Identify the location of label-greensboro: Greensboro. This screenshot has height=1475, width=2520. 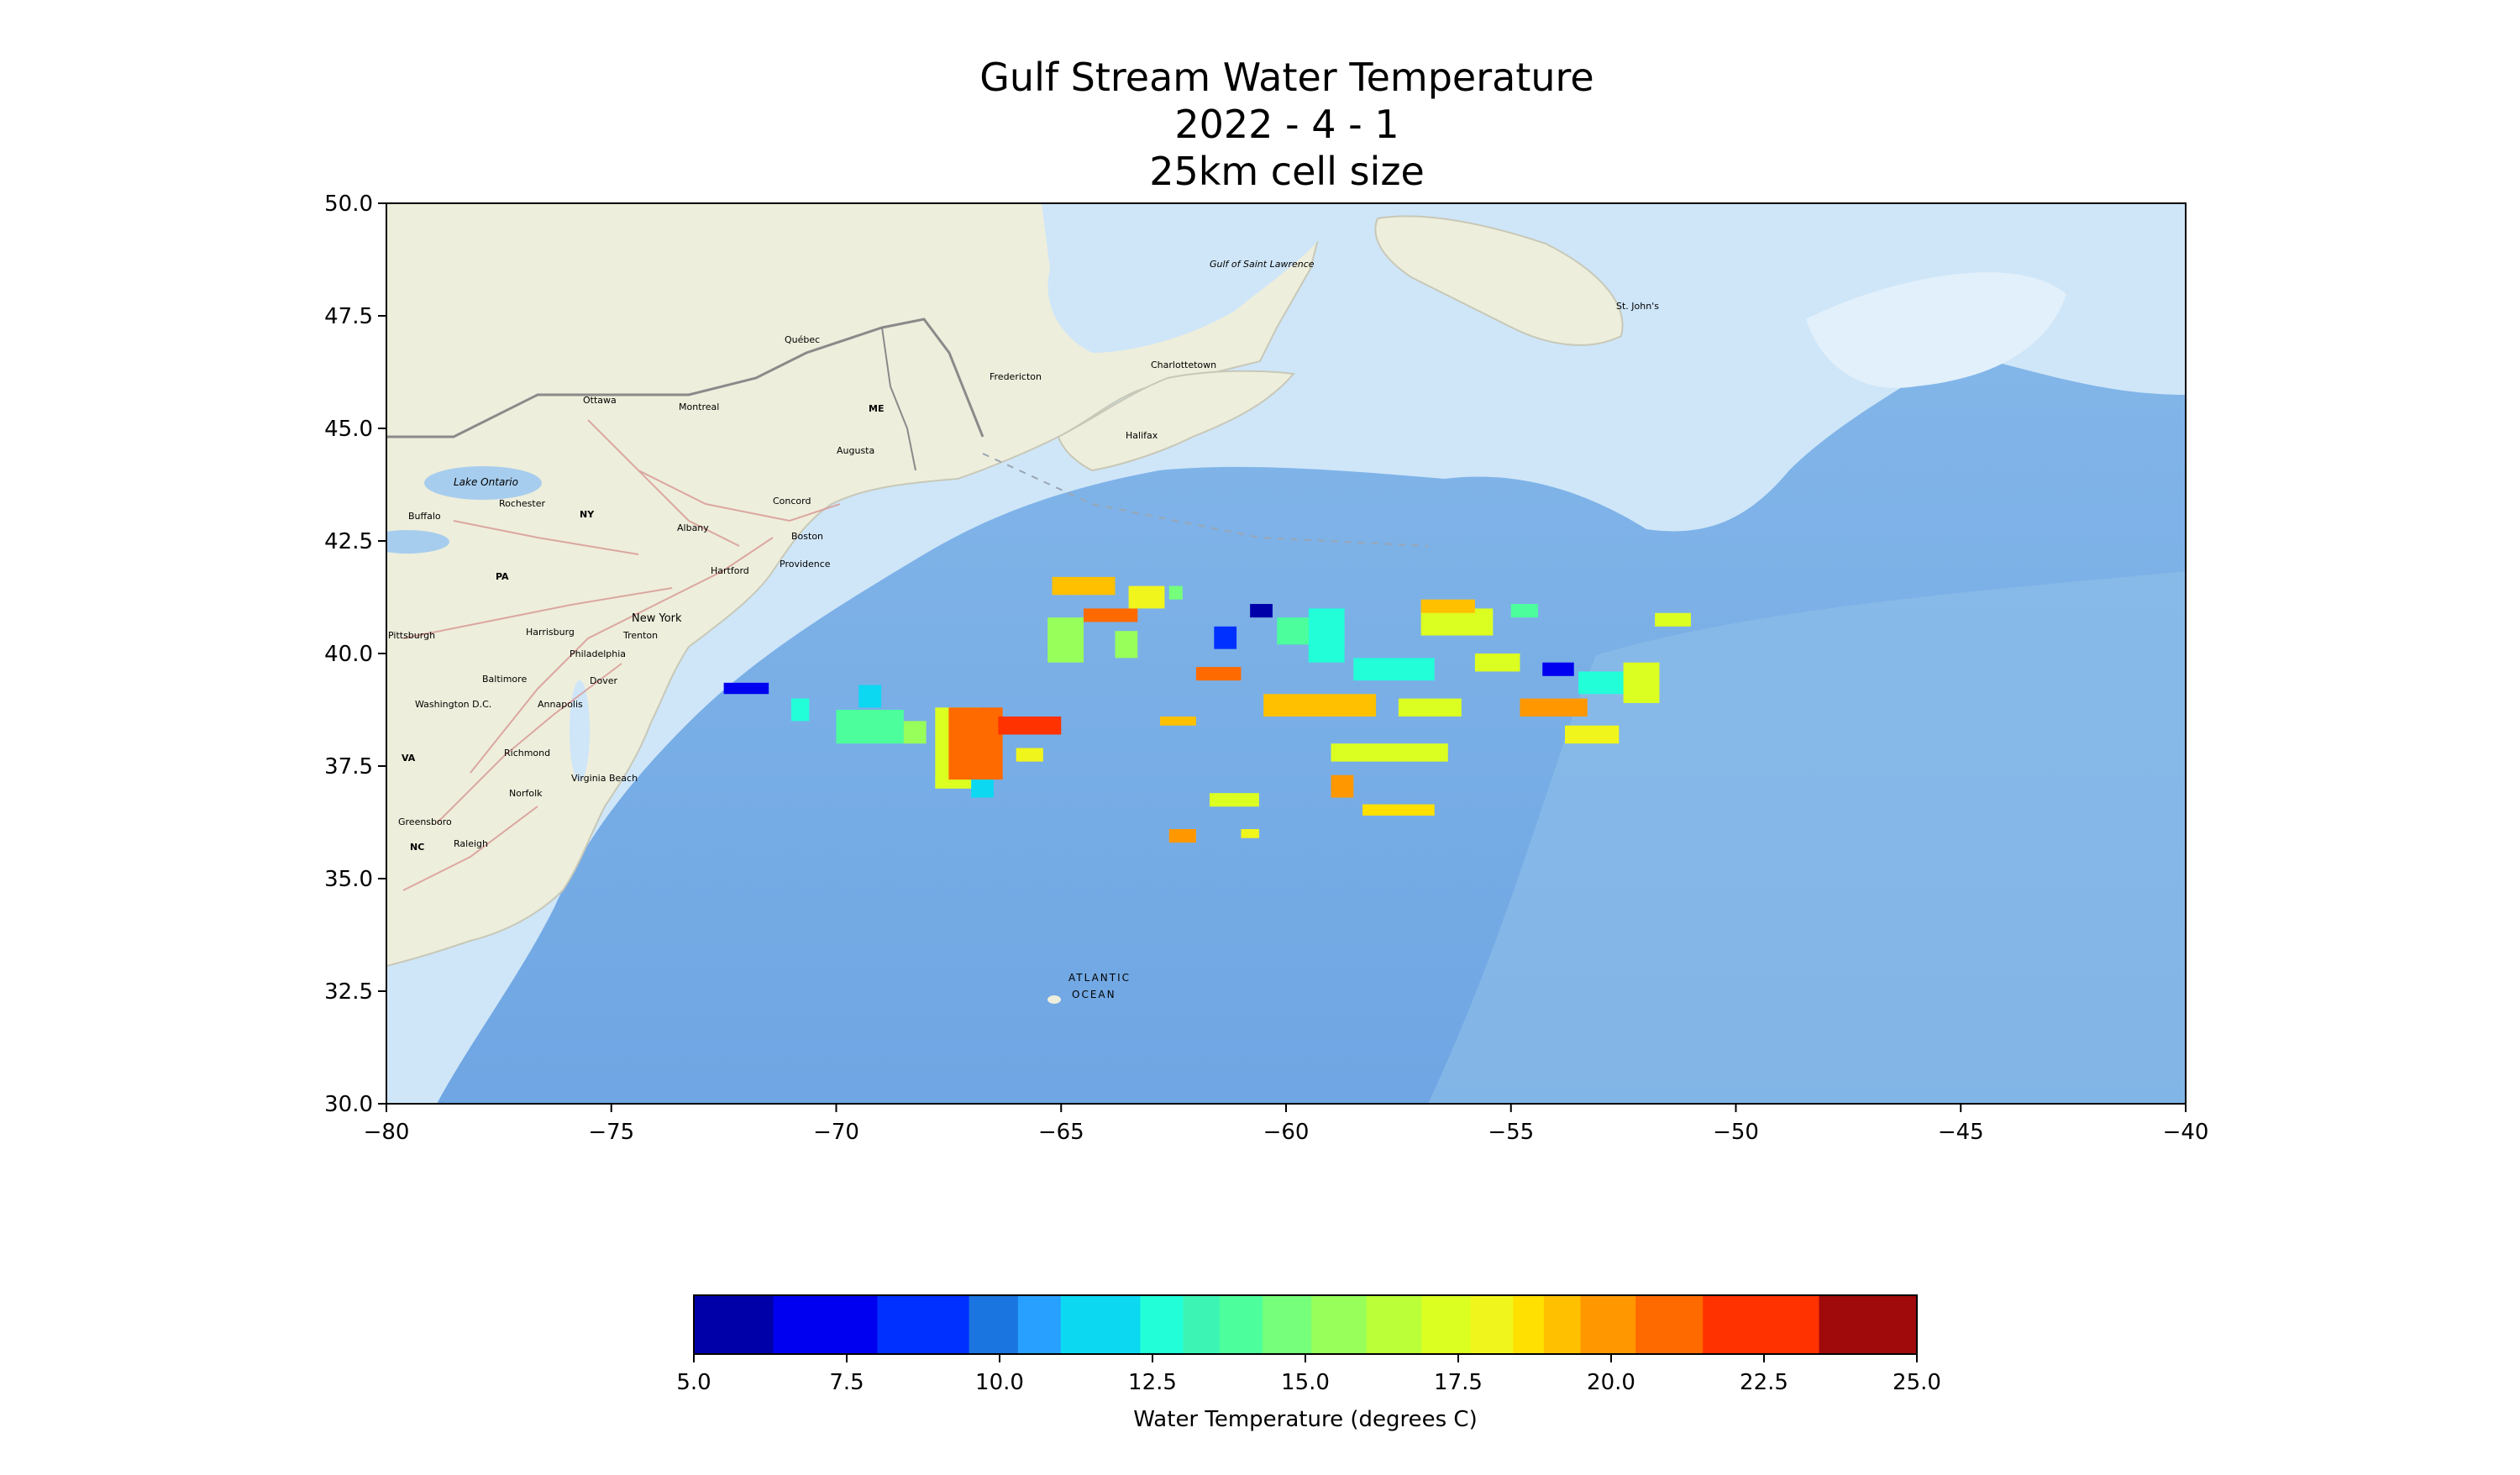
(425, 821).